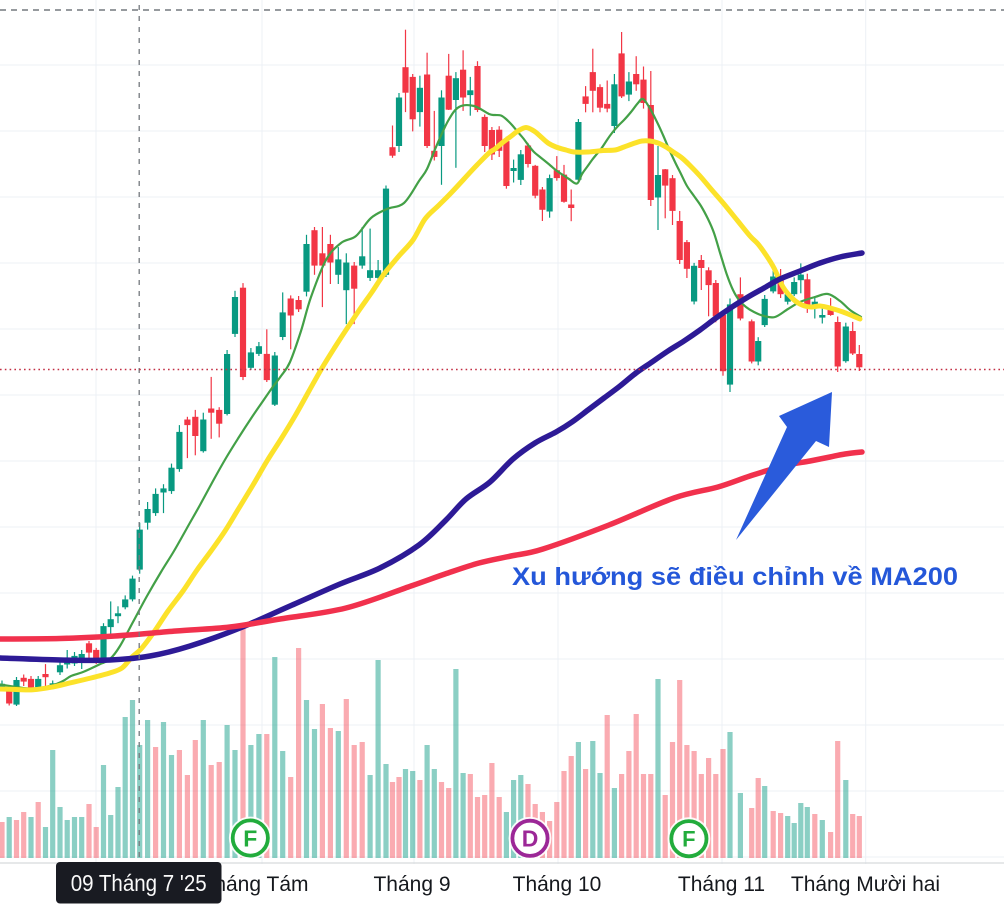  I want to click on svg-text: Tháng Tám, so click(255, 884).